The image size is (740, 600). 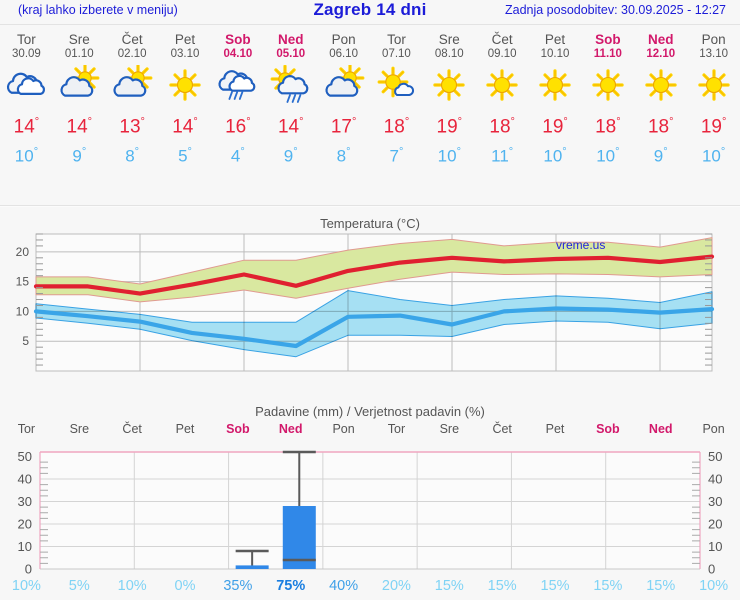 I want to click on forecast-day-column: Čet 02.10 13° 8°, so click(x=132, y=100).